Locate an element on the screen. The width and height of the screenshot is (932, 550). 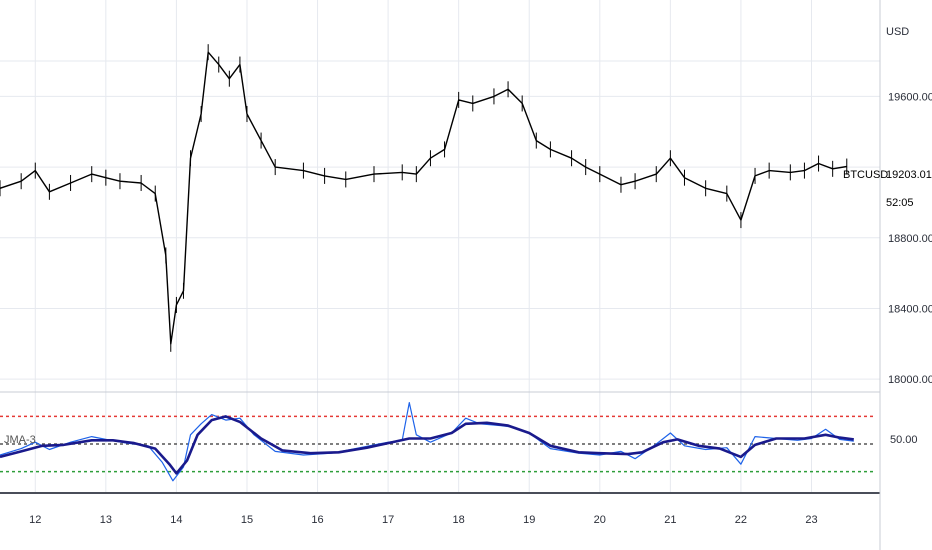
symbol-tag: BTCUSD is located at coordinates (865, 175).